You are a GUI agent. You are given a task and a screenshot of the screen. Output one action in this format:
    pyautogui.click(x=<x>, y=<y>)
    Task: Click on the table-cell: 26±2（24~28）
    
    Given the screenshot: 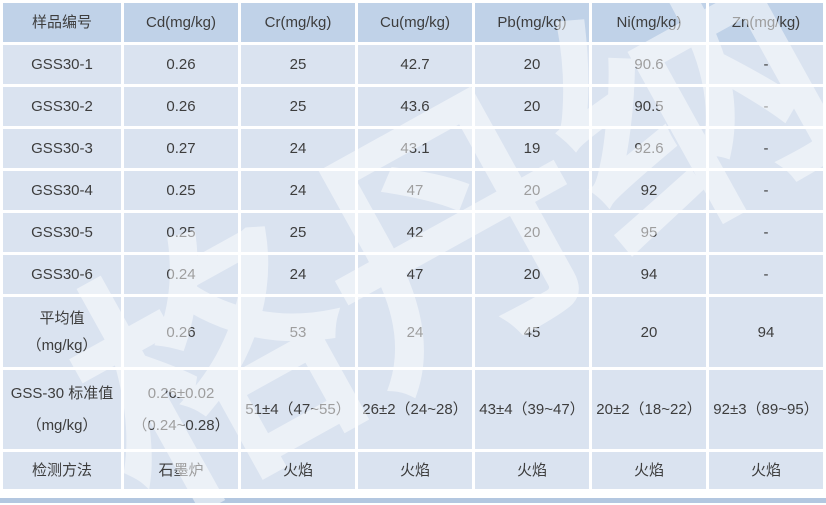 What is the action you would take?
    pyautogui.click(x=415, y=409)
    